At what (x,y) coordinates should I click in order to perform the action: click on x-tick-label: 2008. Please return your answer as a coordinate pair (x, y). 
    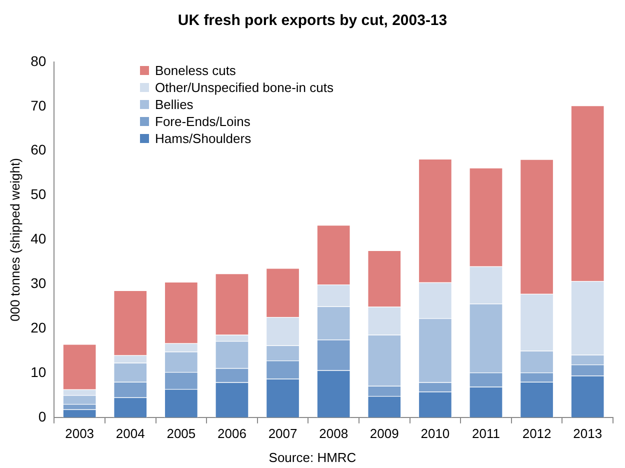
    Looking at the image, I should click on (333, 433).